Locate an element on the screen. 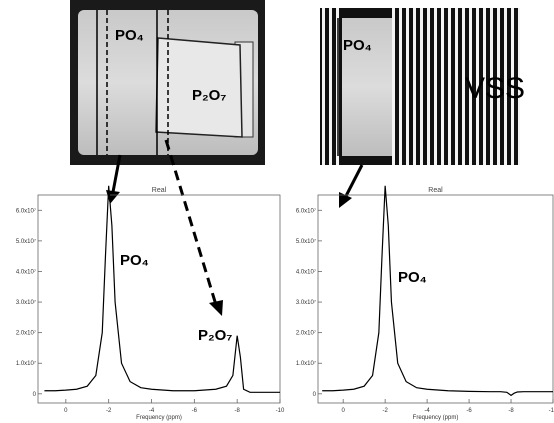 The width and height of the screenshot is (554, 423). image-label: P₂O₇ is located at coordinates (209, 95).